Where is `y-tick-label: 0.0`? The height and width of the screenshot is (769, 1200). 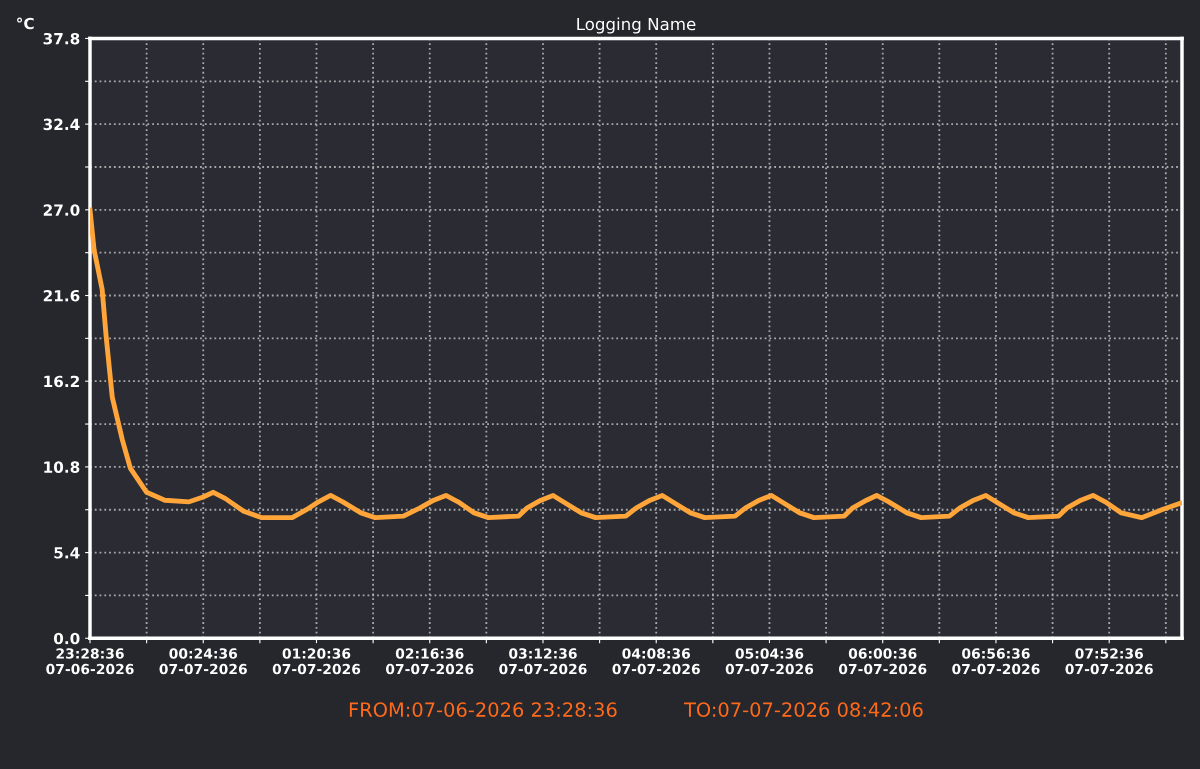
y-tick-label: 0.0 is located at coordinates (66, 638).